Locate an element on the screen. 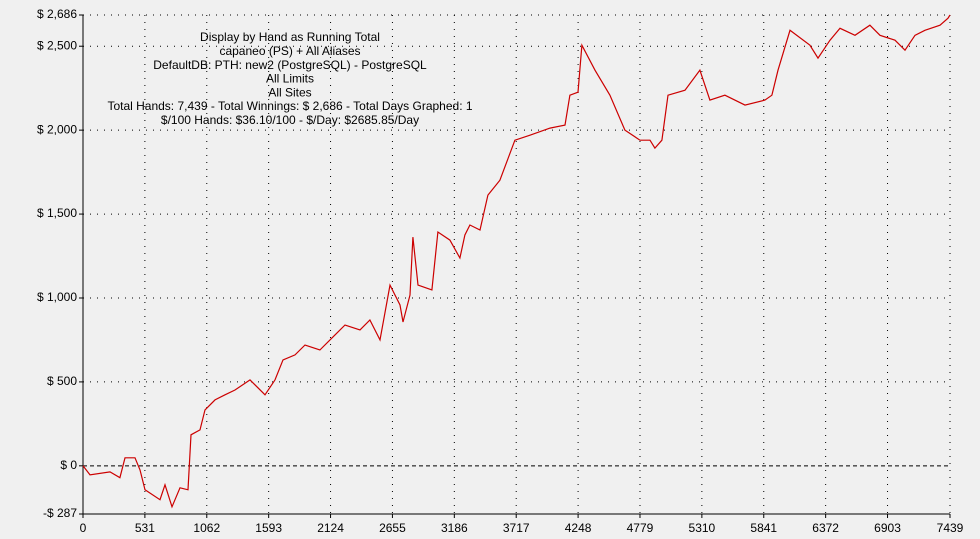 The image size is (980, 539). annotation: Display by Hand as Running Total is located at coordinates (290, 37).